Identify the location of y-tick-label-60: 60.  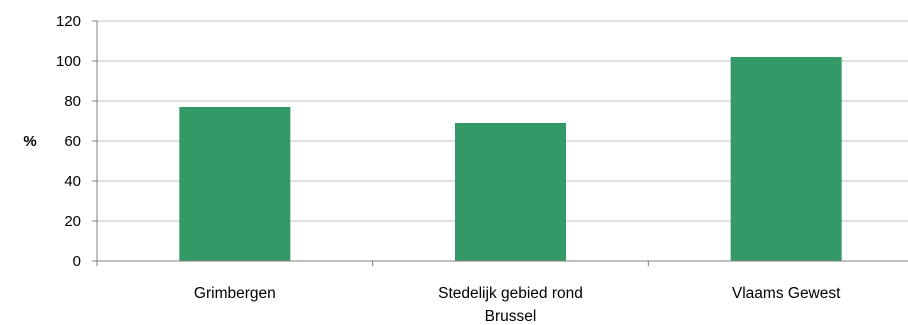
(72, 141).